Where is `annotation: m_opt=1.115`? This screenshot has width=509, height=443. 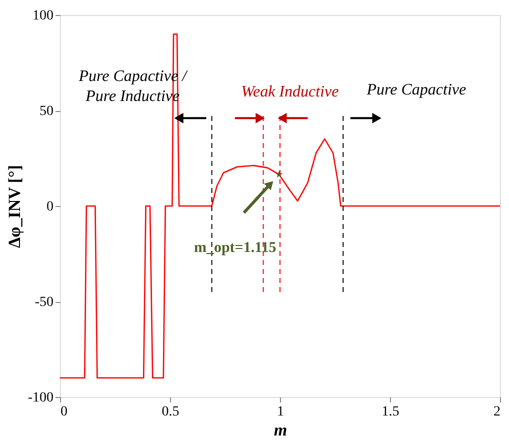 annotation: m_opt=1.115 is located at coordinates (235, 248).